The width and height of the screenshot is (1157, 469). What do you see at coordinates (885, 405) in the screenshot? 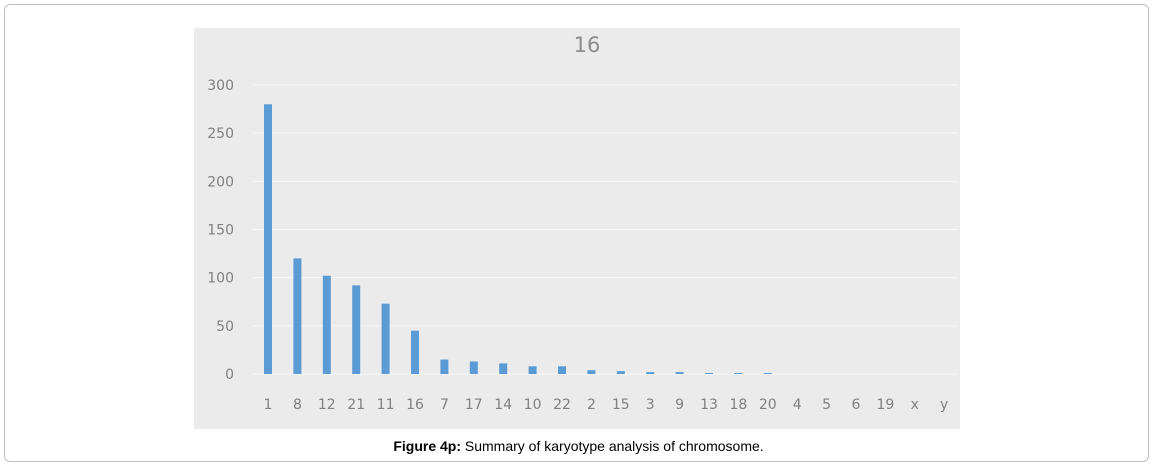
I see `x-tick-label: 19` at bounding box center [885, 405].